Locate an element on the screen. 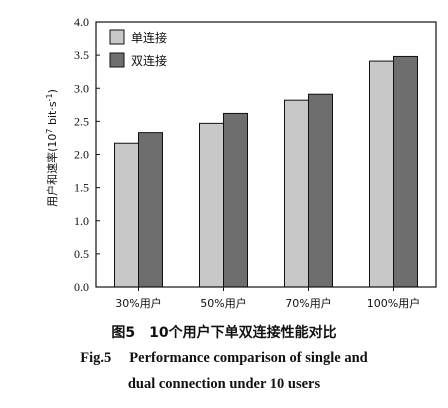 The height and width of the screenshot is (408, 448). figure-title-line1: Performance comparison of single and is located at coordinates (248, 358).